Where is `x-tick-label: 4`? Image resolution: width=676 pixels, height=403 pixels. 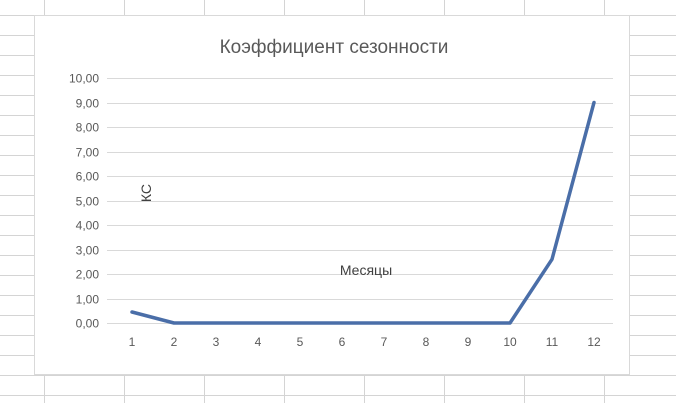
x-tick-label: 4 is located at coordinates (258, 342).